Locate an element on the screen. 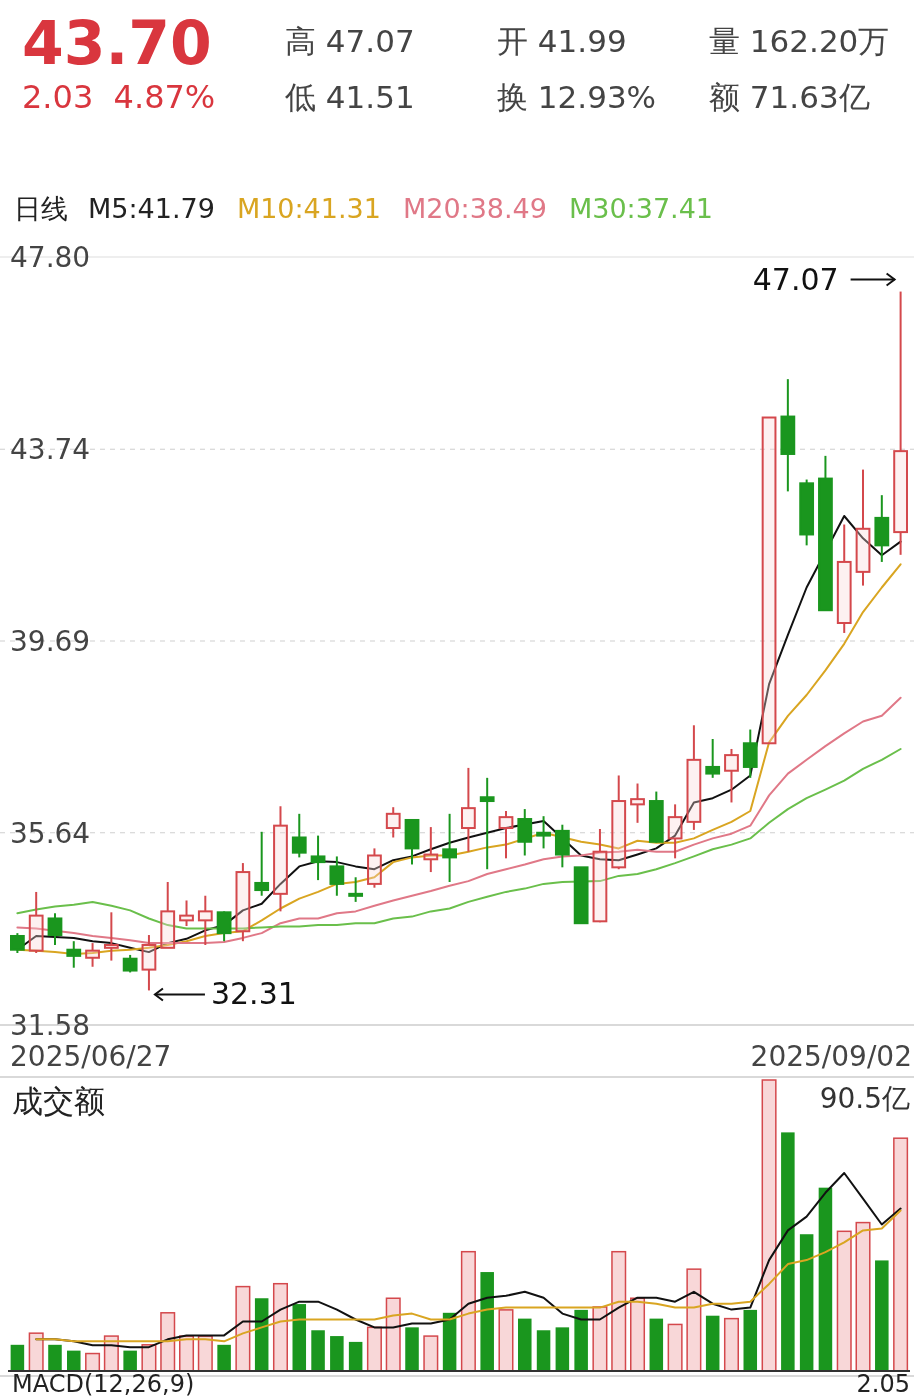 The height and width of the screenshot is (1398, 914). y-tick-label: 31.58 is located at coordinates (50, 1025).